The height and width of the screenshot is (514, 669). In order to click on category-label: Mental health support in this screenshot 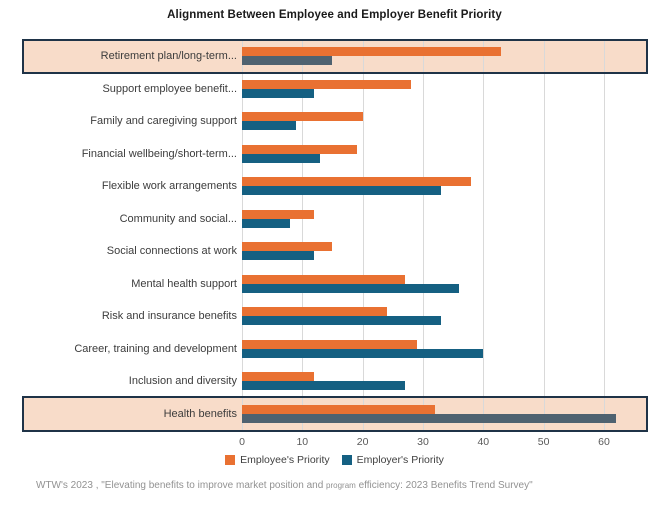, I will do `click(184, 283)`.